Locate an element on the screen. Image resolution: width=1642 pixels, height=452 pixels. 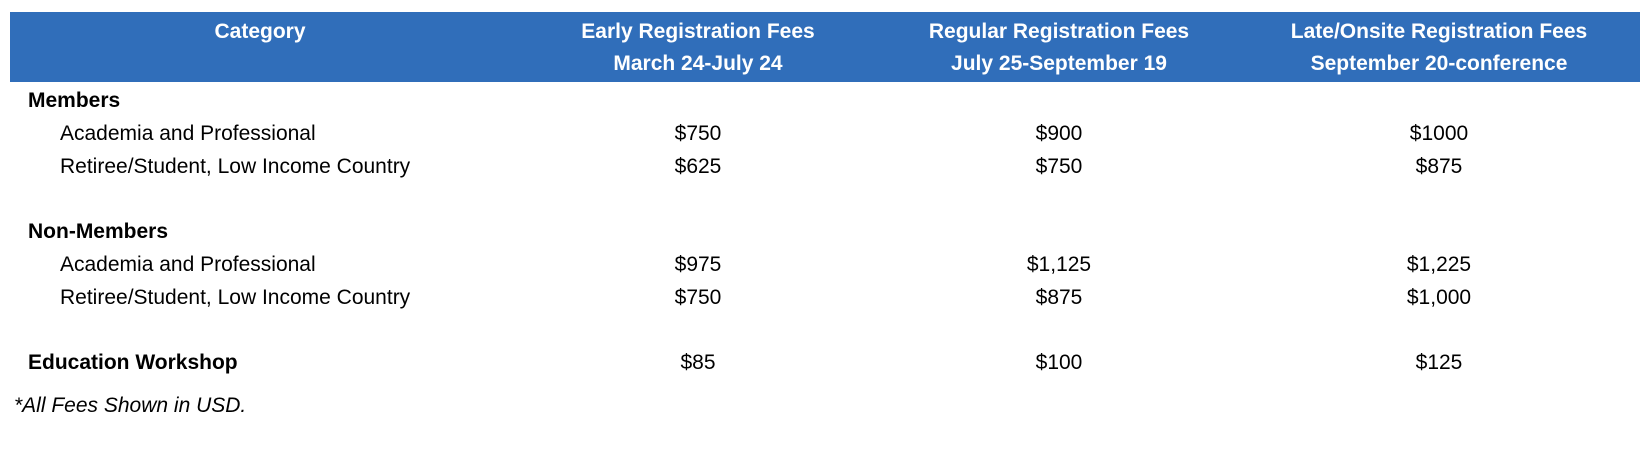
header-regular-dates: July 25-September 19 is located at coordinates (1059, 63).